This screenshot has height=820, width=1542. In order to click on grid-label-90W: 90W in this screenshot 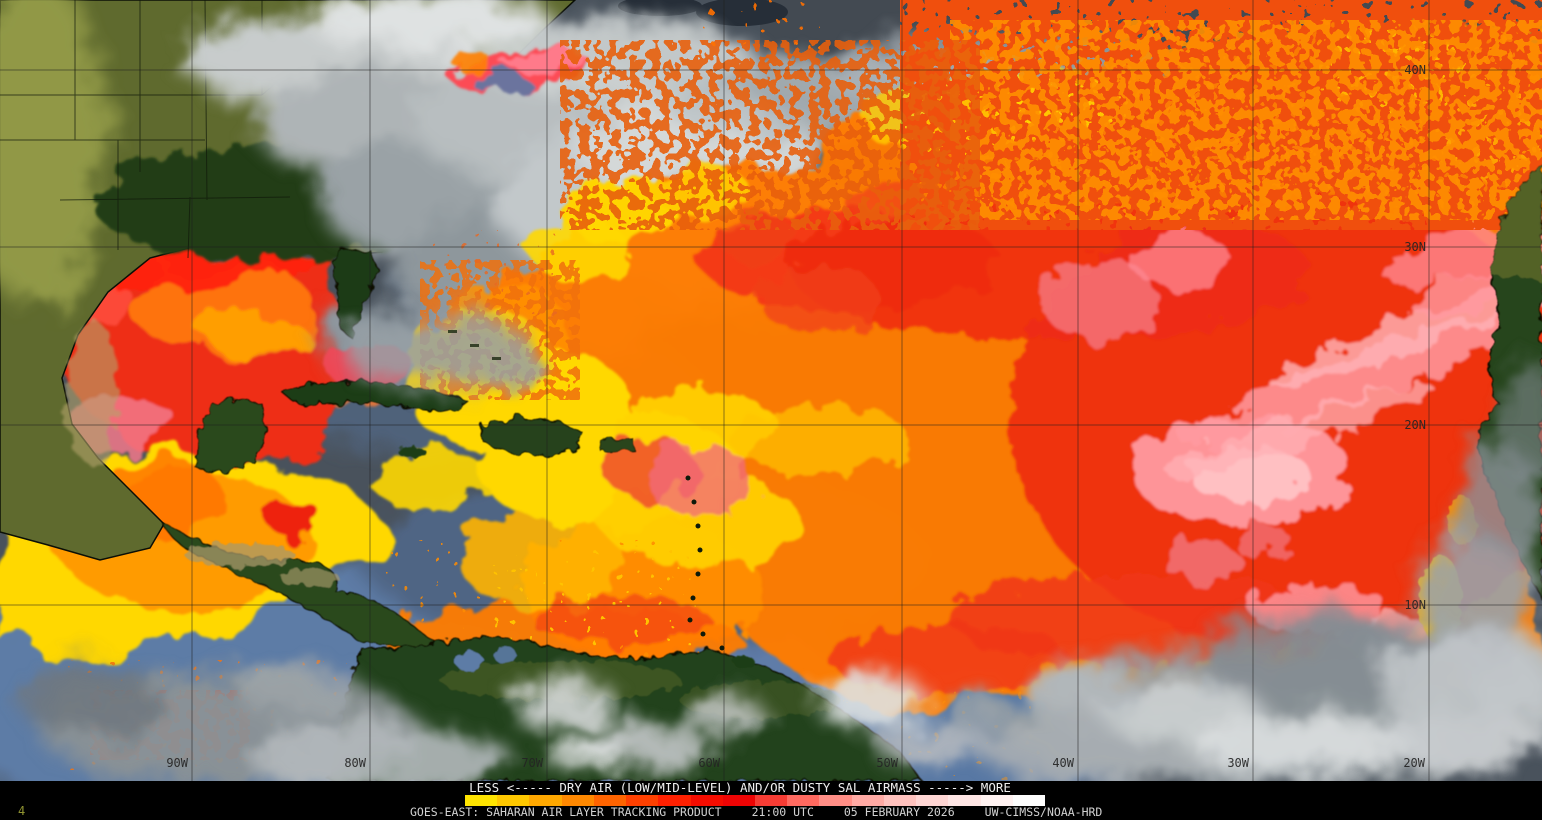, I will do `click(177, 763)`.